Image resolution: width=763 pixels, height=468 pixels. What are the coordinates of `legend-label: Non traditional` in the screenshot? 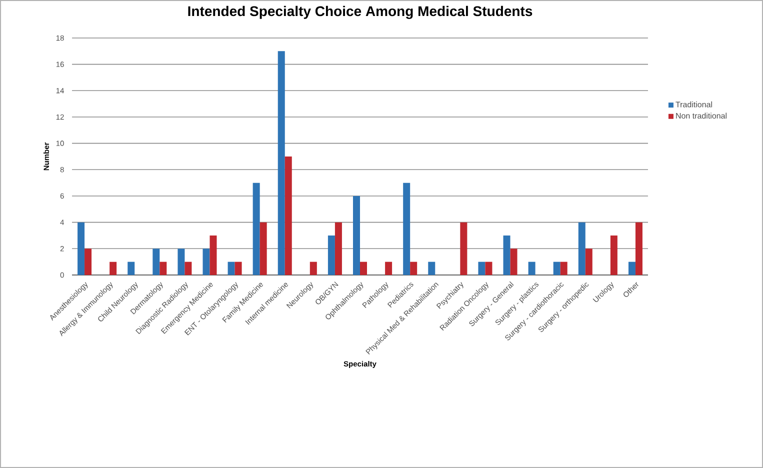 It's located at (701, 115).